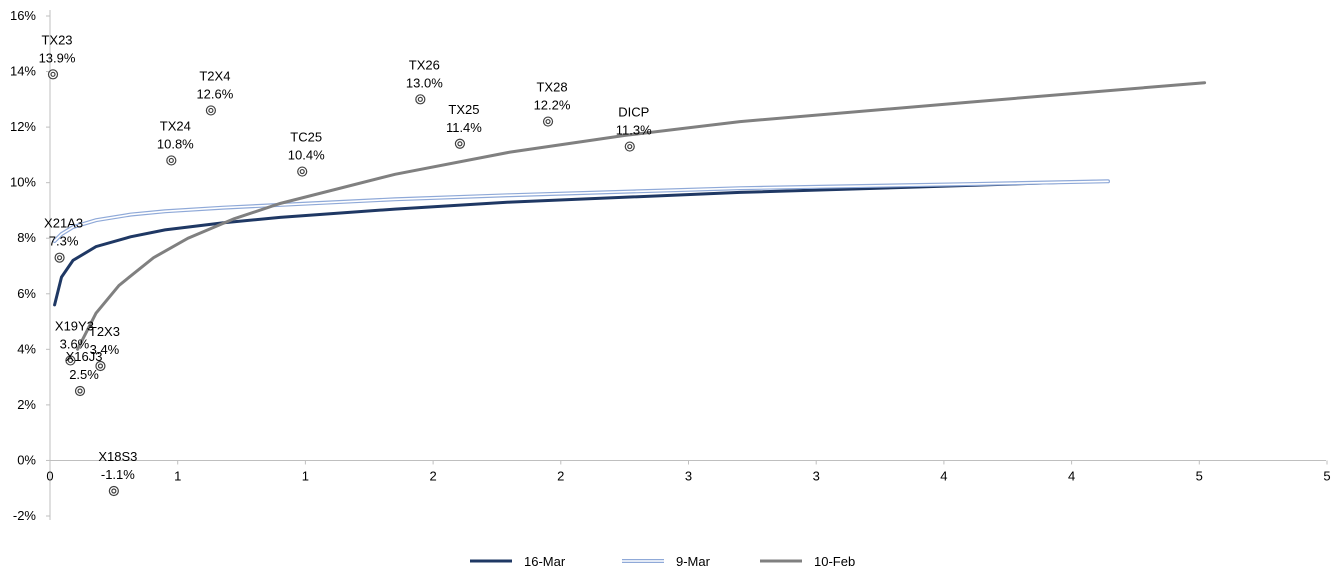 Image resolution: width=1341 pixels, height=573 pixels. I want to click on series-line-inner-9-Mar, so click(581, 211).